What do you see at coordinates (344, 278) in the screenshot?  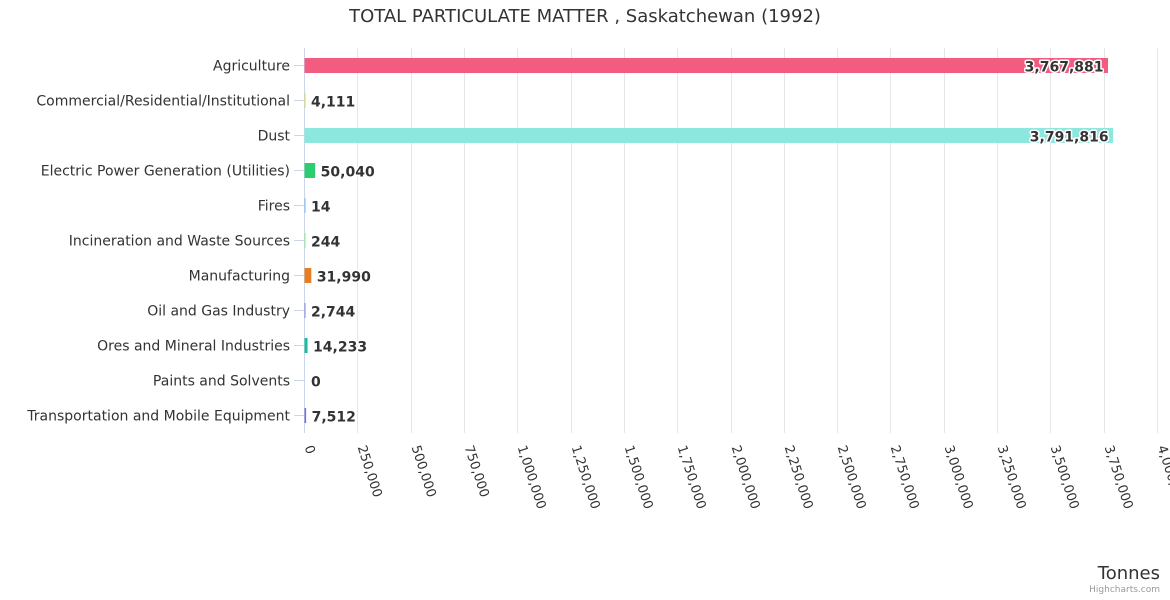 I see `data-label: 31,990` at bounding box center [344, 278].